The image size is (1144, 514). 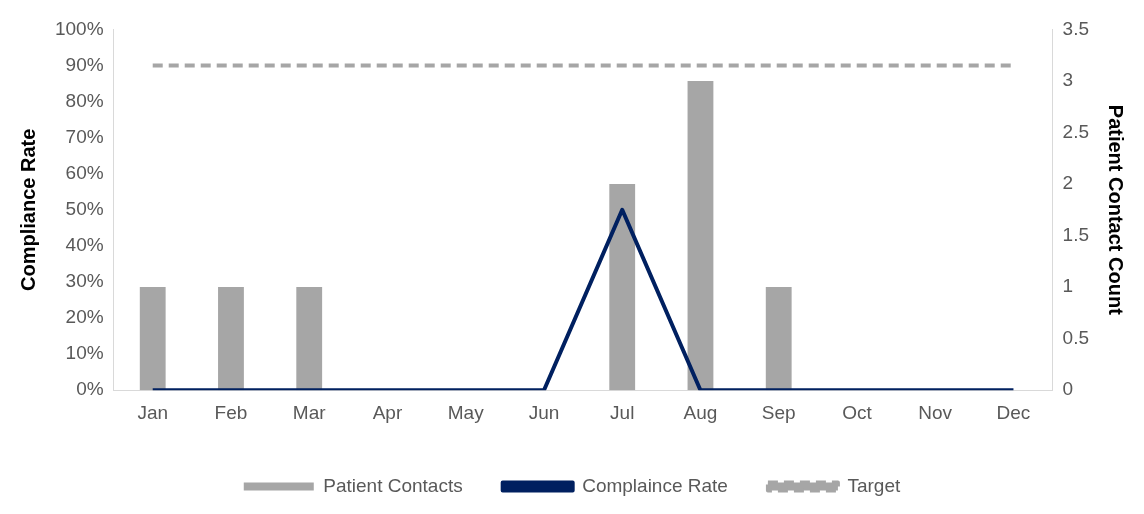 I want to click on x-tick-label: Oct, so click(x=857, y=412).